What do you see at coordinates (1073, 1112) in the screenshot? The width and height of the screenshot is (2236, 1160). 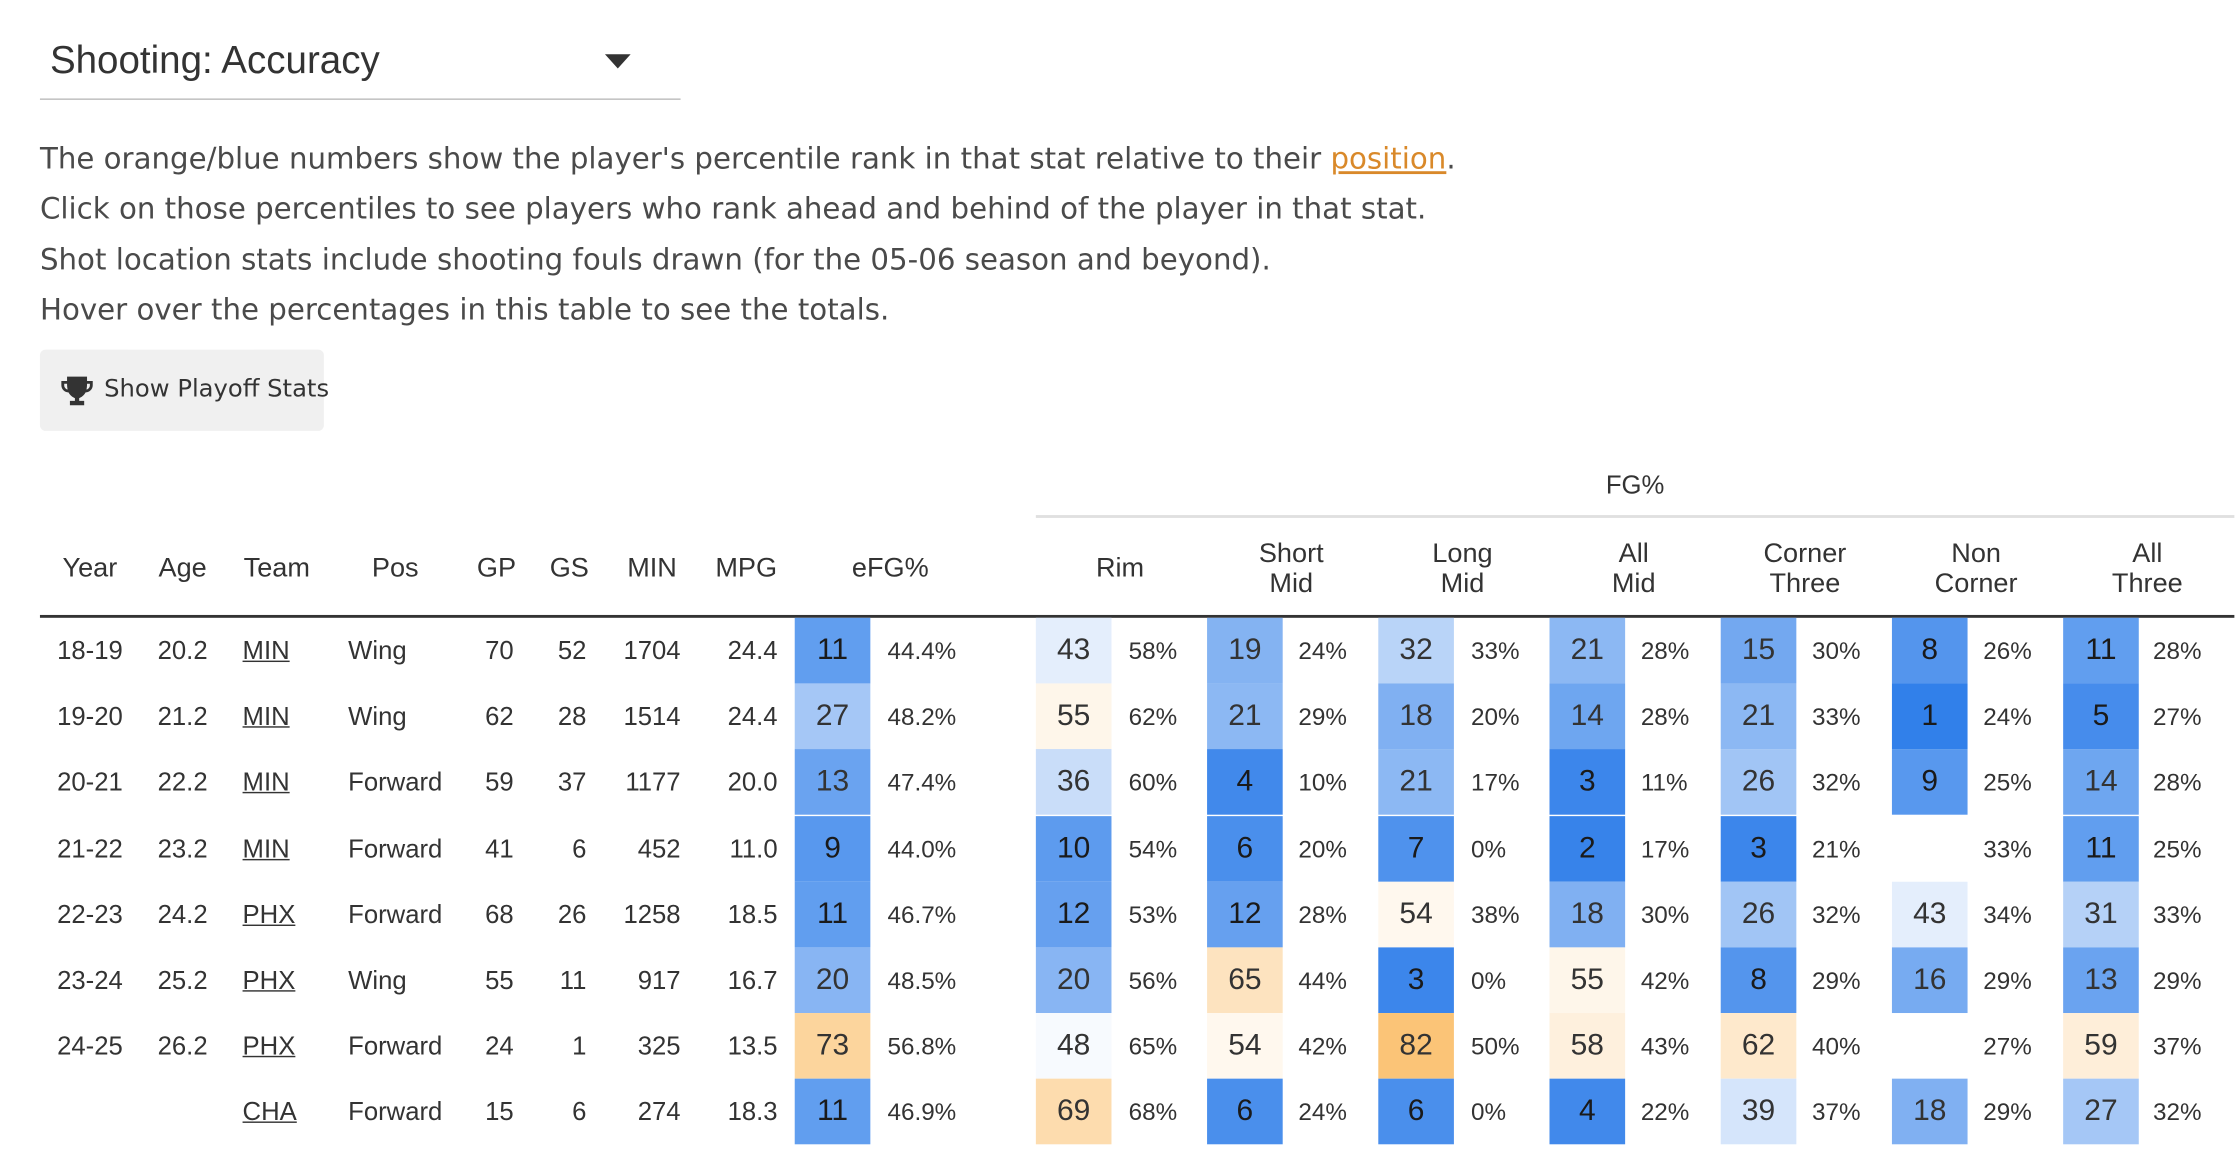 I see `percentile-rank: 69` at bounding box center [1073, 1112].